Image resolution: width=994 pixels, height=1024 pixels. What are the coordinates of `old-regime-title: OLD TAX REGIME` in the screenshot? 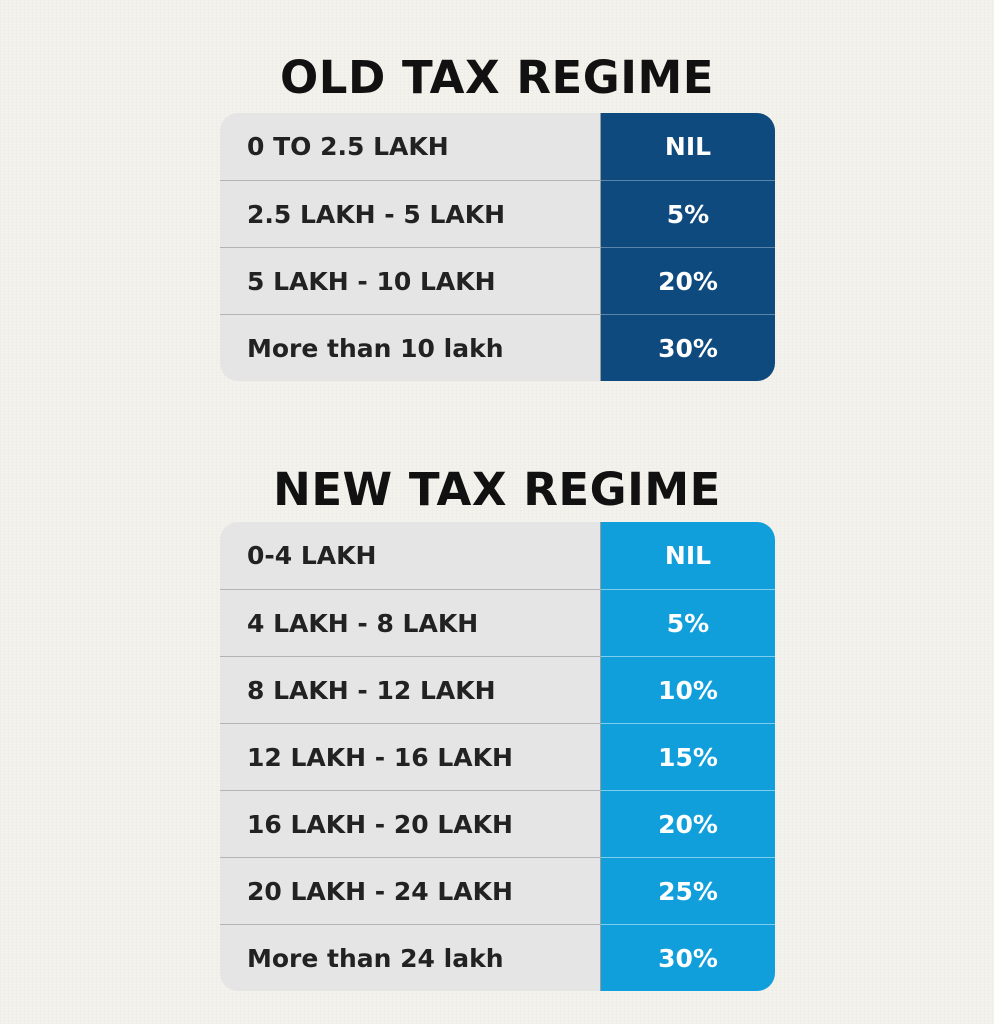 It's located at (497, 77).